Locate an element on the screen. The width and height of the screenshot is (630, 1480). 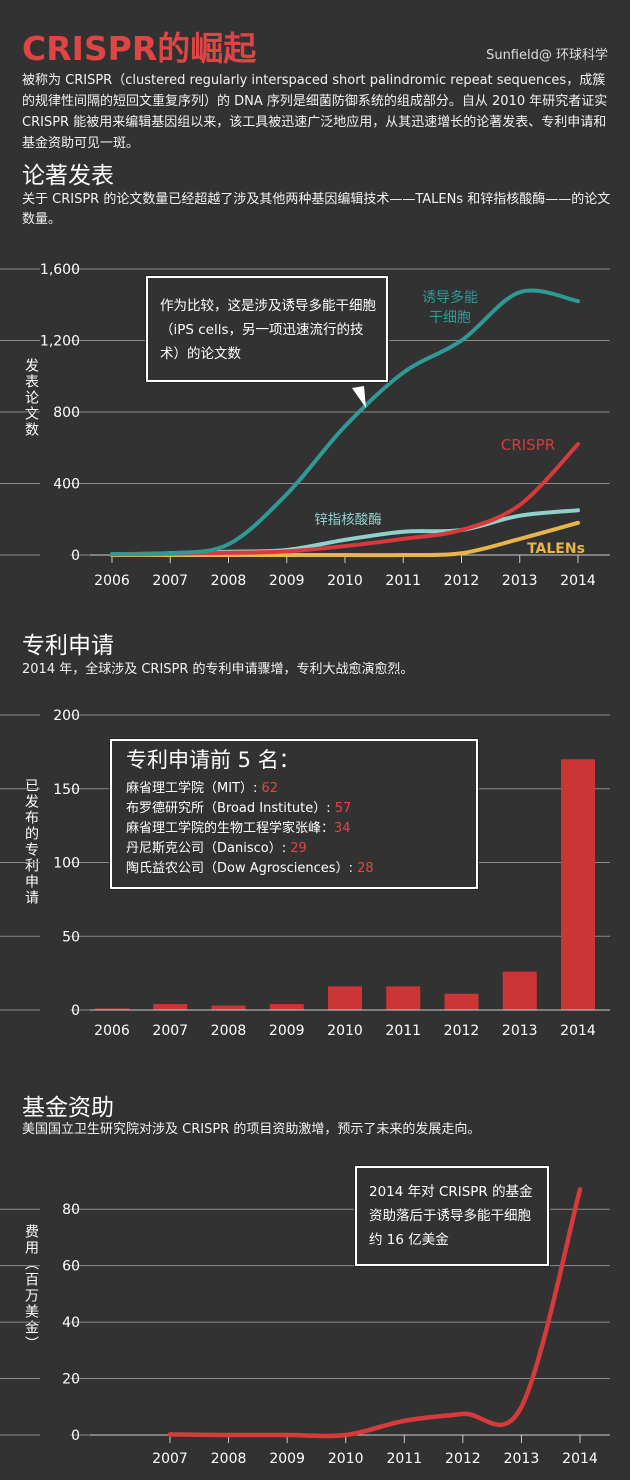
series-label-crispr: CRISPR is located at coordinates (528, 445).